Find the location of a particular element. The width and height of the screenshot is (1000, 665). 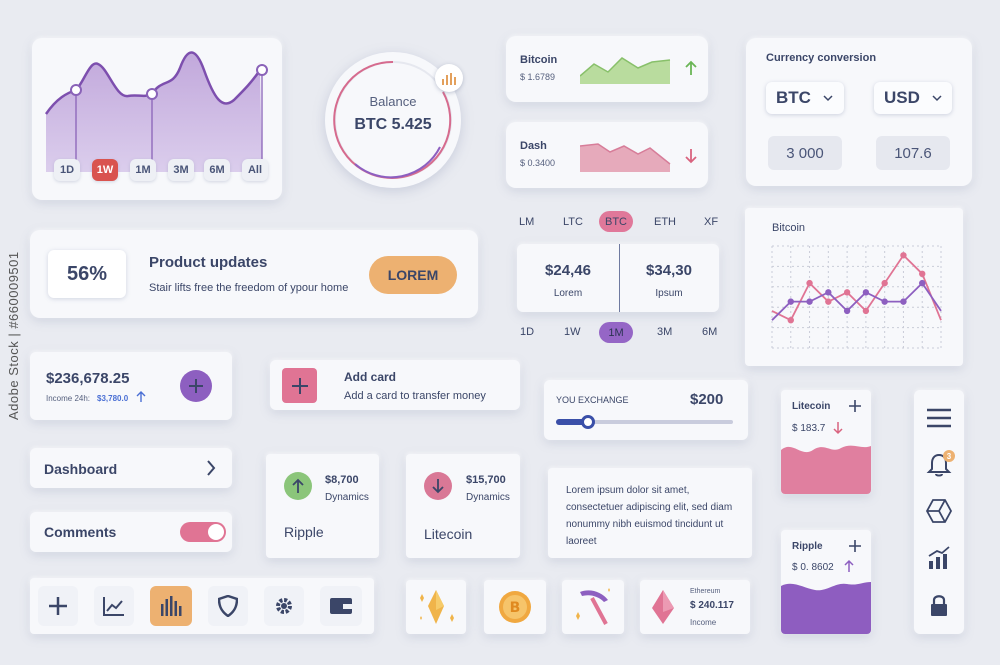

ripple-card-price: $ 0. 8602 is located at coordinates (813, 567).